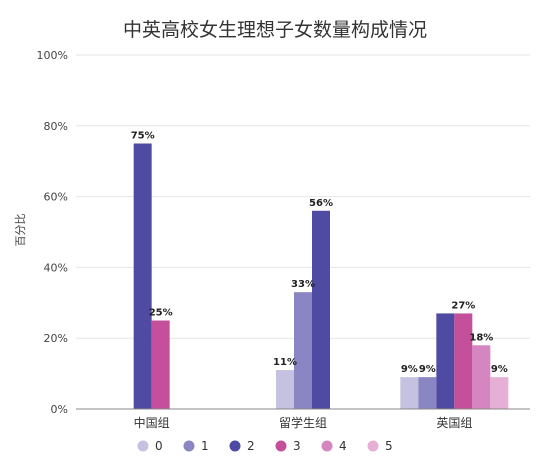  I want to click on data-label: 25%, so click(161, 313).